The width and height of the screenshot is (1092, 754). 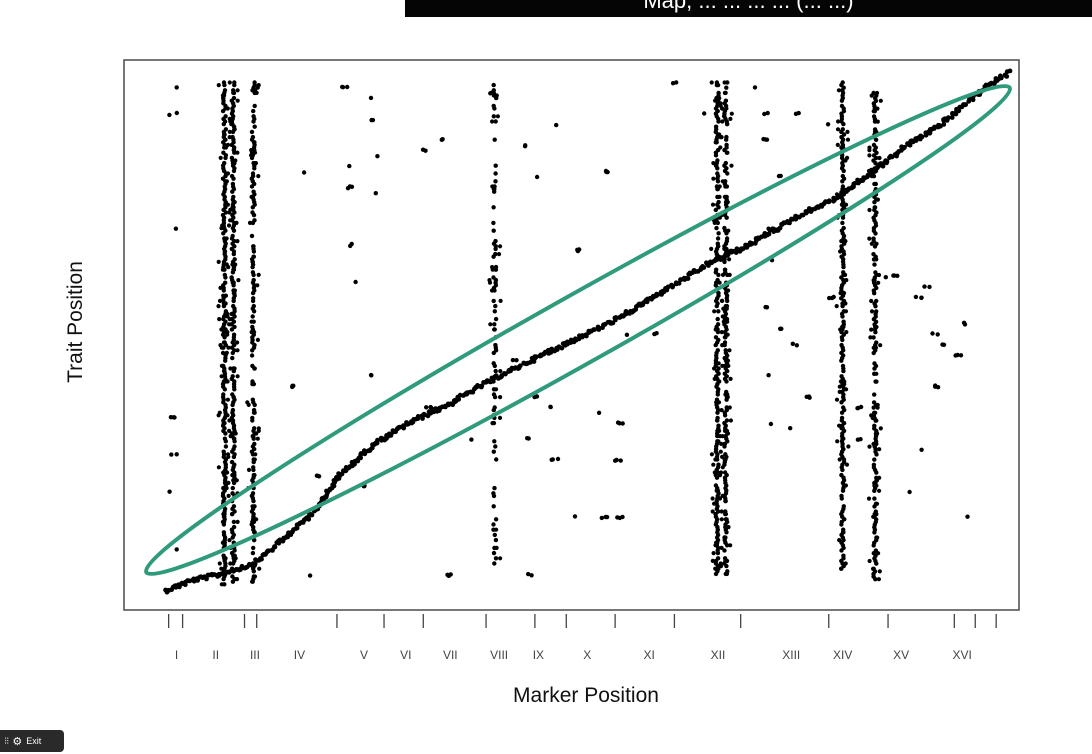 What do you see at coordinates (901, 655) in the screenshot?
I see `chromosome-label-XV: XV` at bounding box center [901, 655].